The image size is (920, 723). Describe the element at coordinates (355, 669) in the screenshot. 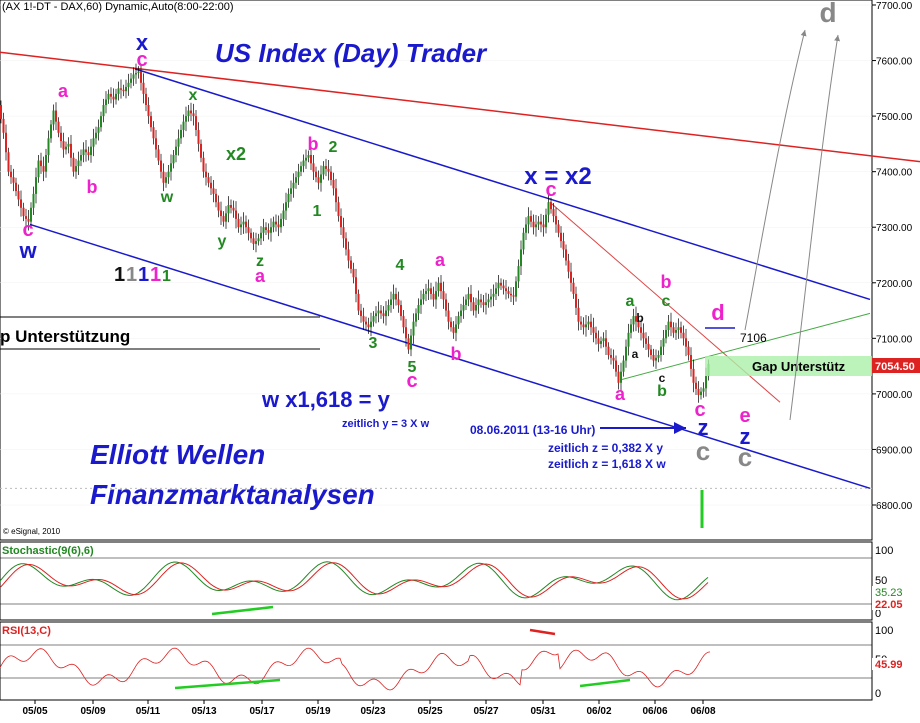

I see `rsi-line` at that location.